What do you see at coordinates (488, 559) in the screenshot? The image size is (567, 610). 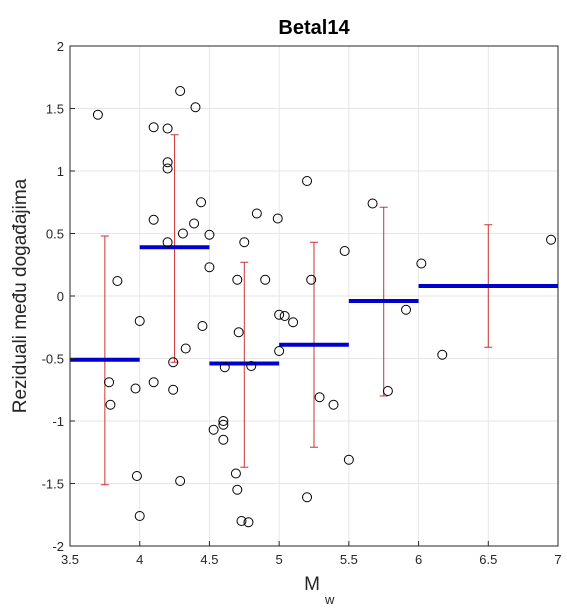 I see `x-tick-label: 6.5` at bounding box center [488, 559].